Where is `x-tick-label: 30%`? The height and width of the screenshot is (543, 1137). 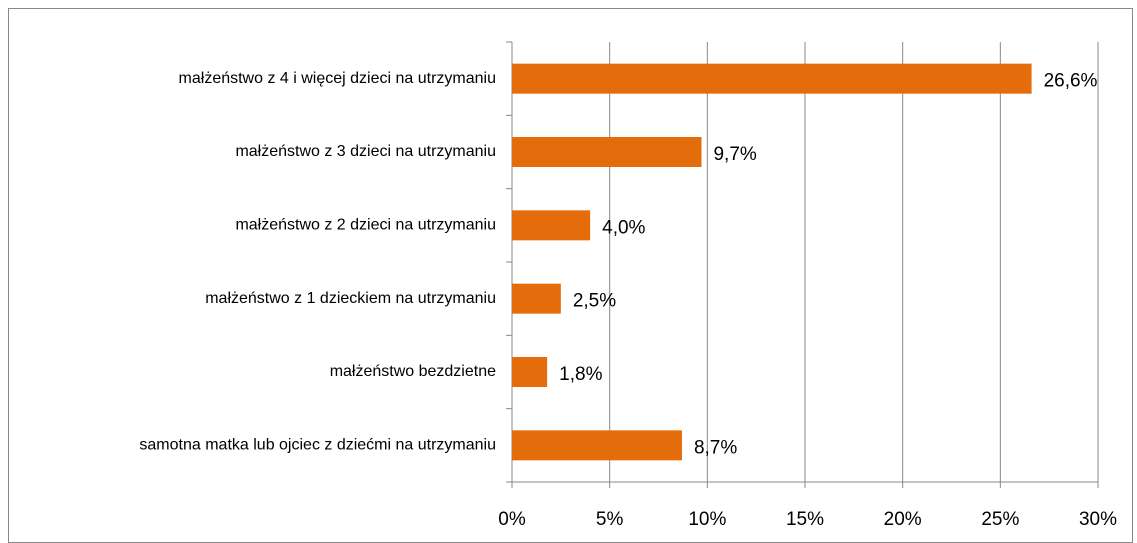 x-tick-label: 30% is located at coordinates (1098, 519).